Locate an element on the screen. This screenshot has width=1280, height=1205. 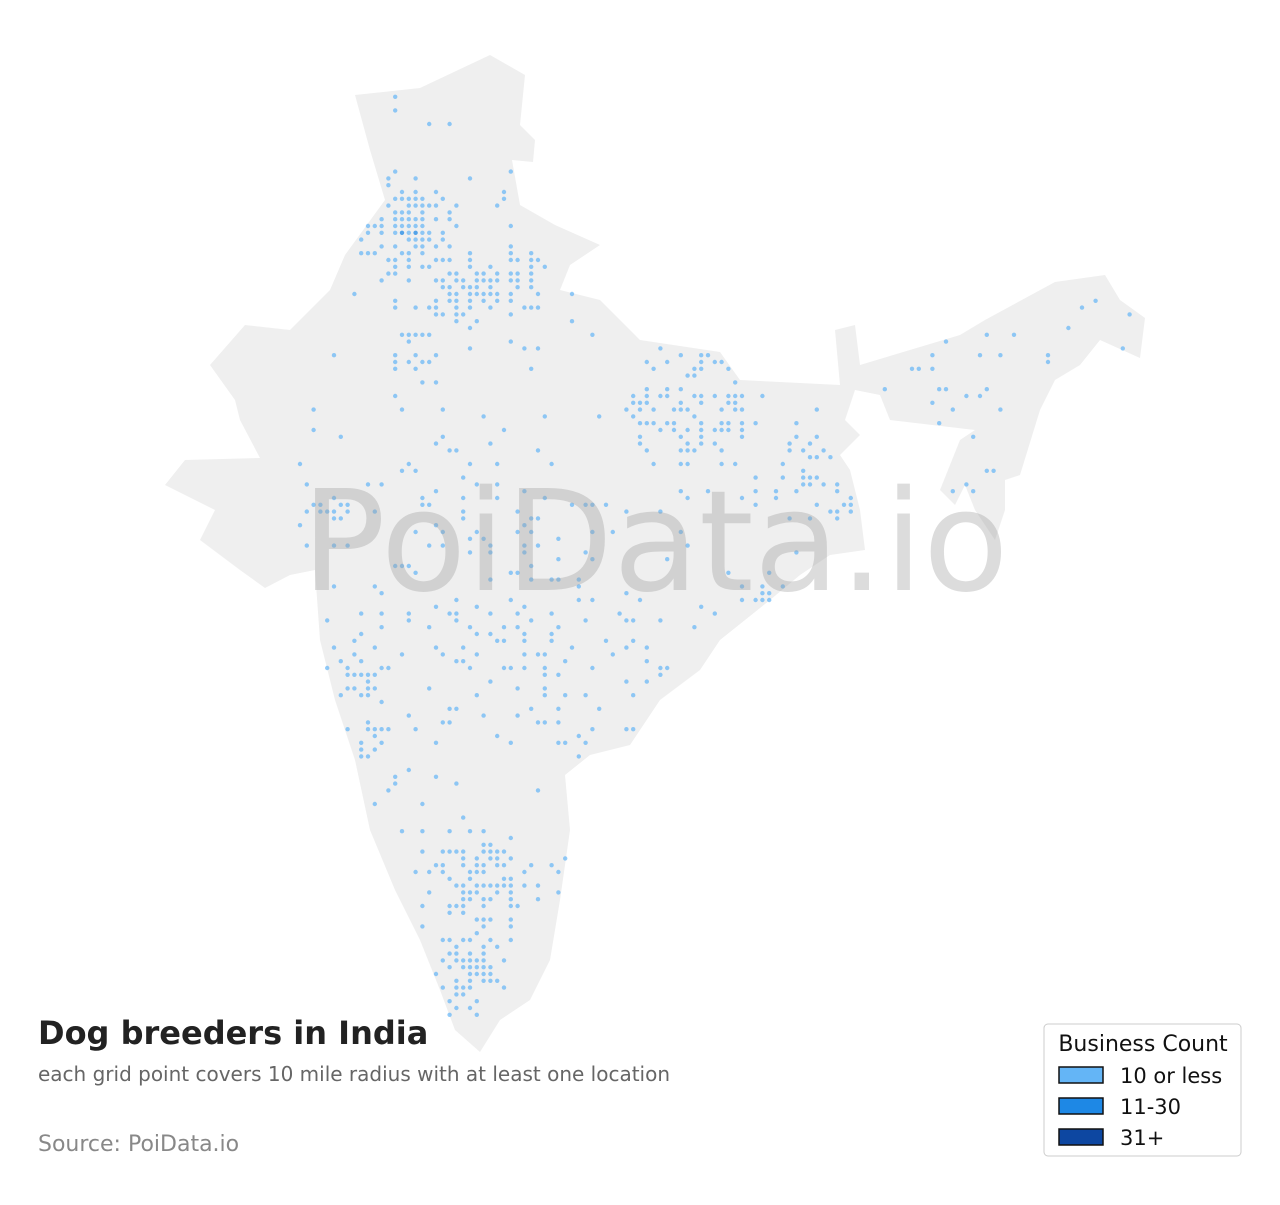
title: Dog breeders in India is located at coordinates (233, 1033).